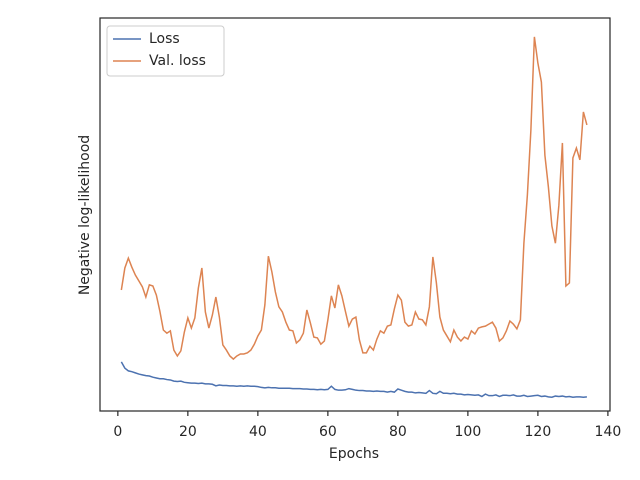 The width and height of the screenshot is (640, 480). Describe the element at coordinates (258, 432) in the screenshot. I see `x-tick-label: 40` at that location.